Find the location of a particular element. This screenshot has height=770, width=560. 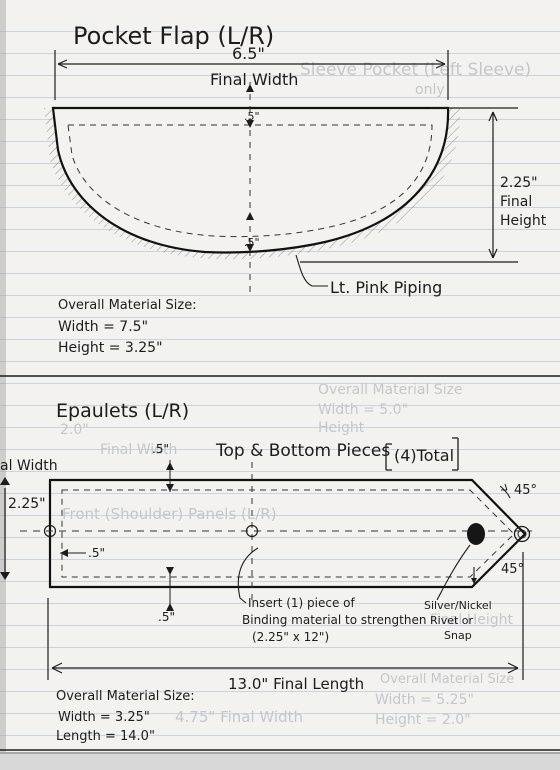

ghost-text-2: only is located at coordinates (430, 90).